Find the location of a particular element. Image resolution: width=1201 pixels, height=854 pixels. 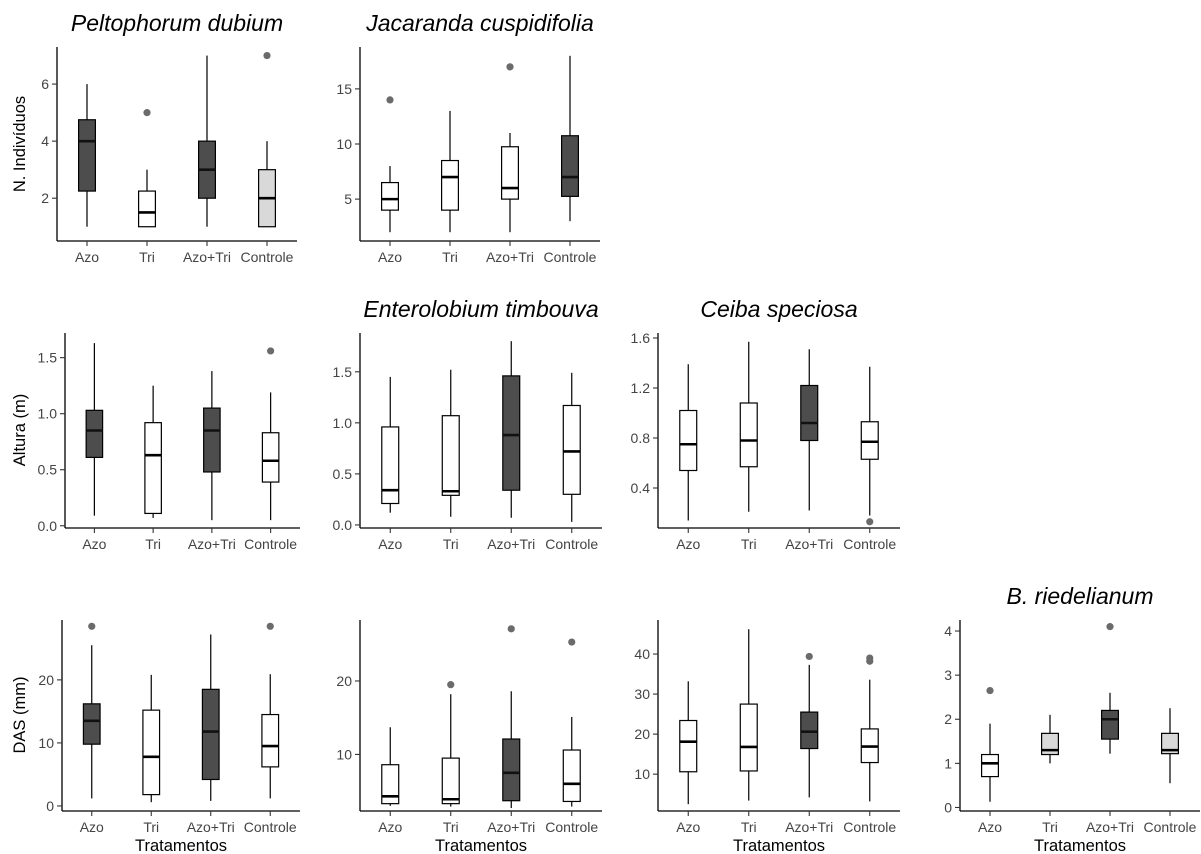

y-tick-label: 1.6 is located at coordinates (641, 338).